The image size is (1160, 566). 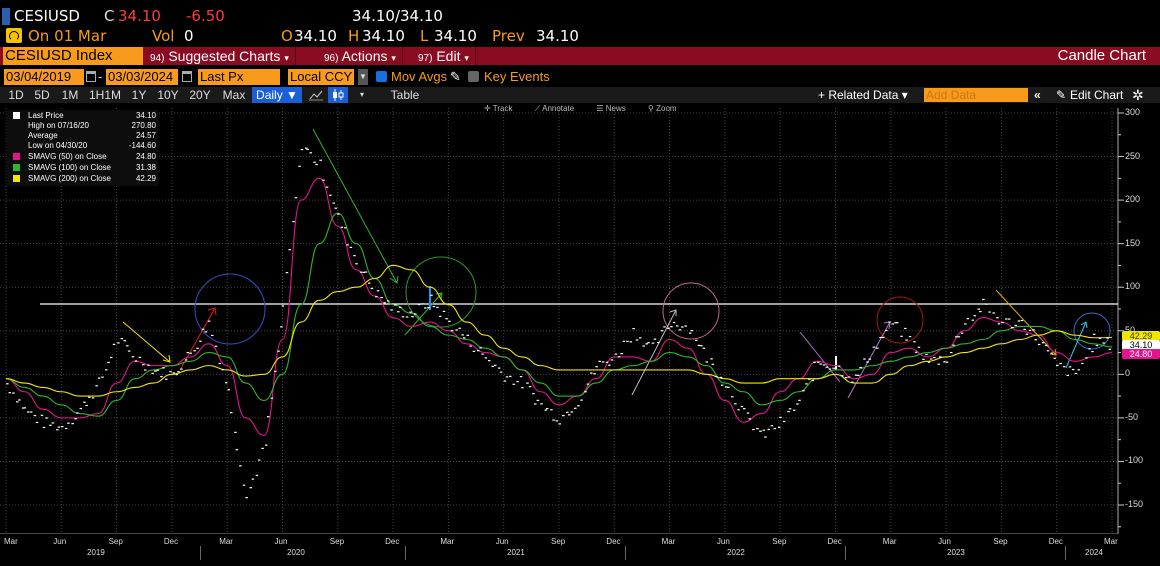 I want to click on x-year-label: 2023, so click(x=956, y=552).